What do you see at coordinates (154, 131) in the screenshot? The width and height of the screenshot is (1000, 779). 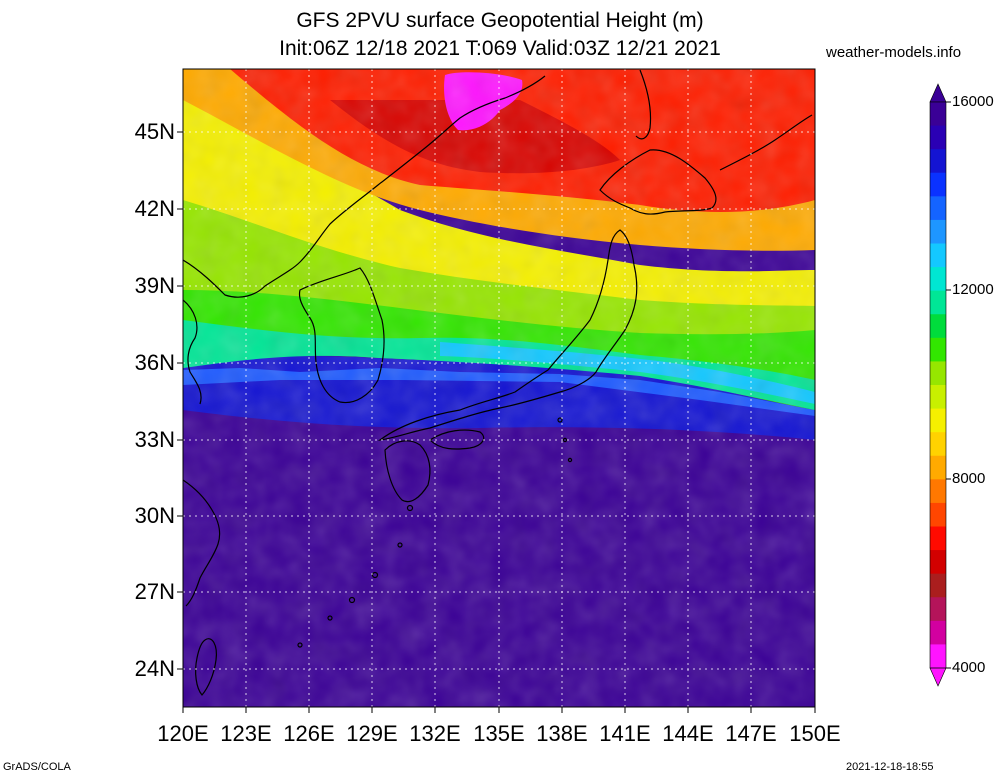 I see `lat-label: 45N` at bounding box center [154, 131].